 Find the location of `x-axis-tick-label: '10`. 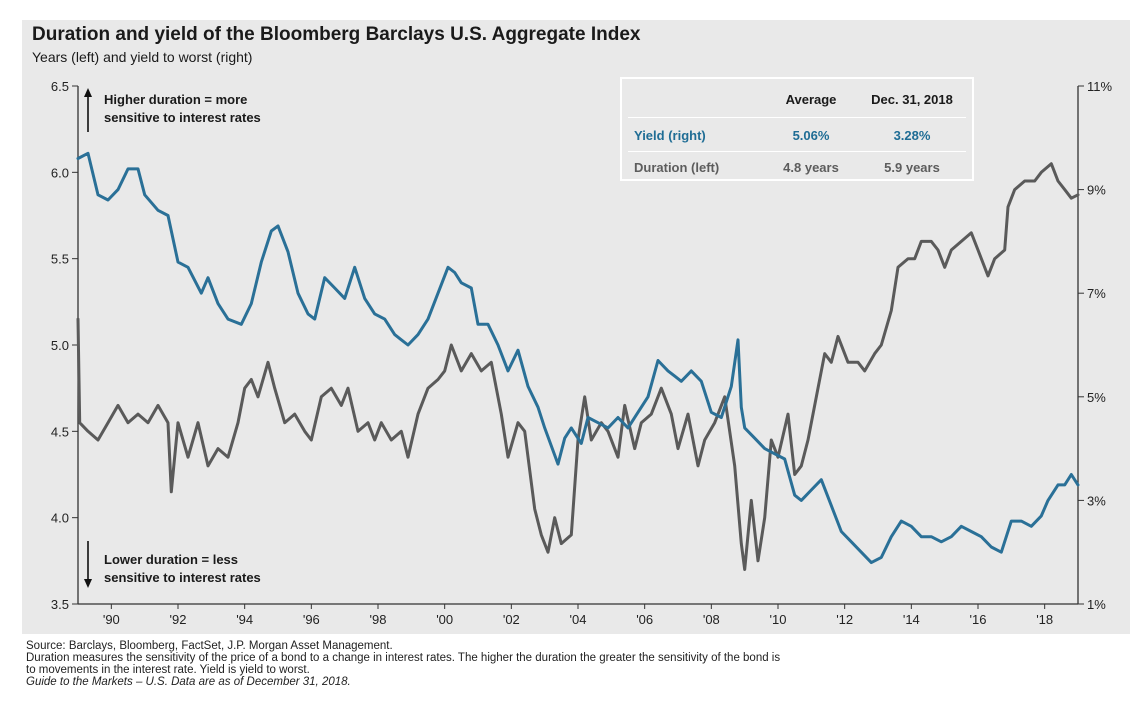

x-axis-tick-label: '10 is located at coordinates (778, 619).